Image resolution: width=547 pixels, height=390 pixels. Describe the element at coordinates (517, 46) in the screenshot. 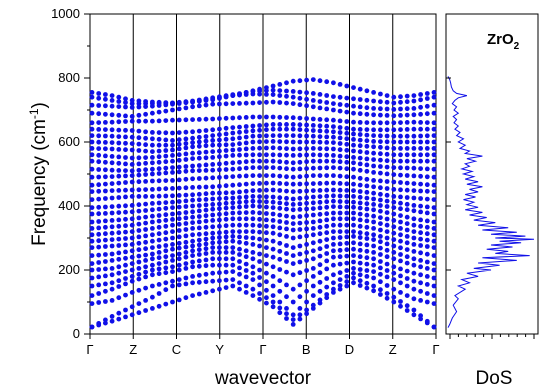

I see `dos-title-sub: 2` at that location.